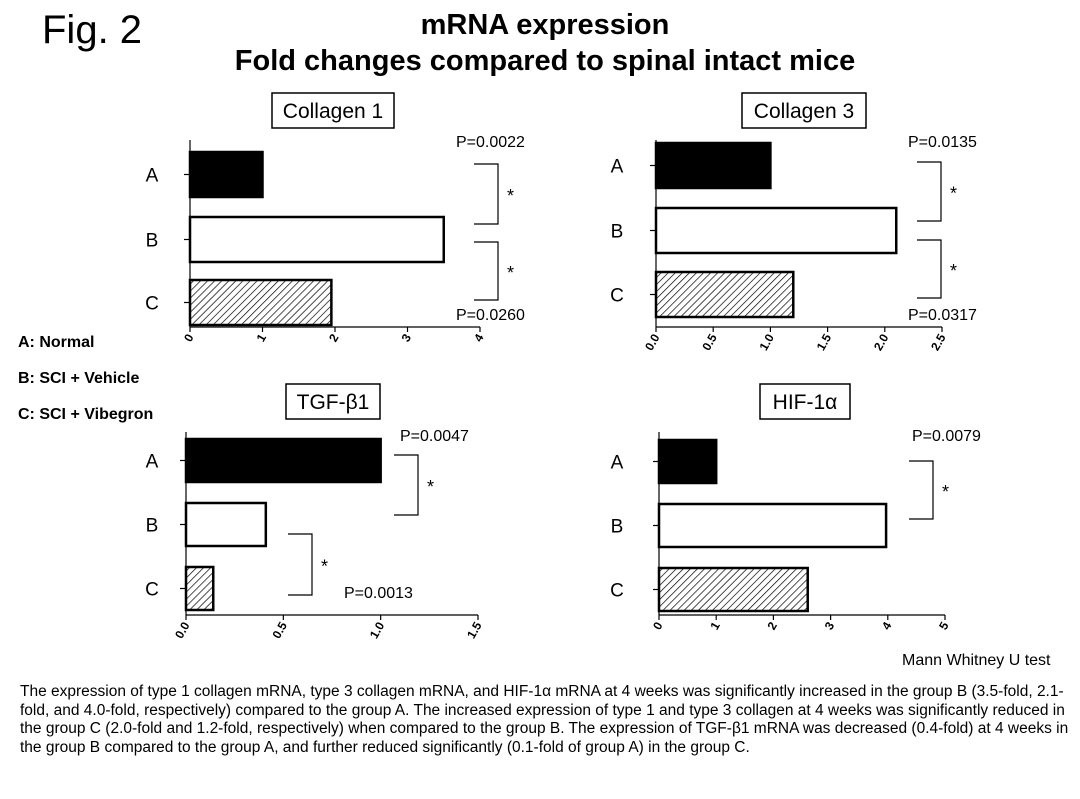 Image resolution: width=1080 pixels, height=799 pixels. What do you see at coordinates (942, 315) in the screenshot?
I see `chart-2-p-value: P=0.0317` at bounding box center [942, 315].